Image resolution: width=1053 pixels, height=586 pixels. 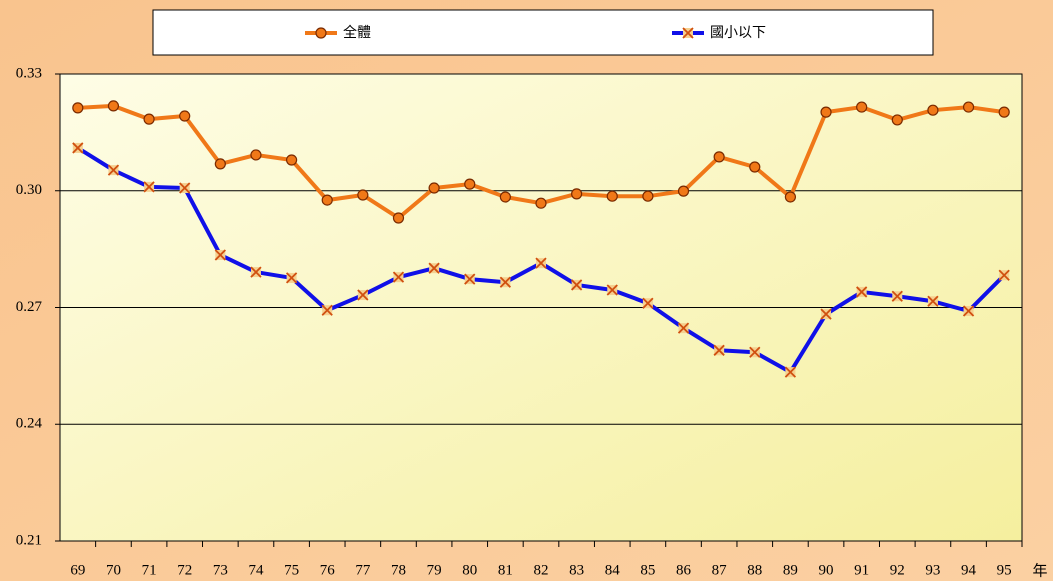 I want to click on x-tick-label: 95, so click(x=1004, y=570).